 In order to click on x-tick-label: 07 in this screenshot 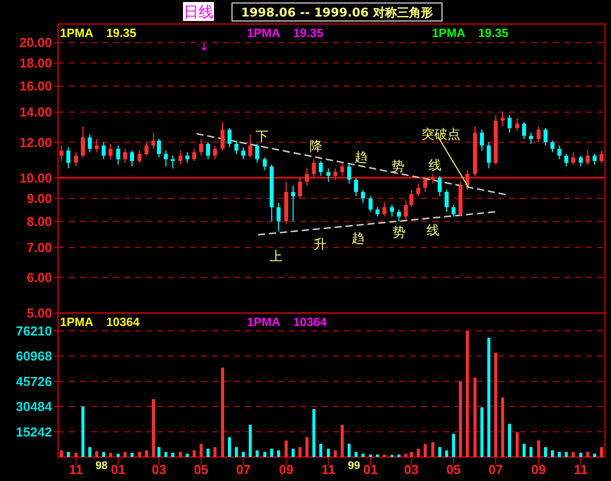, I will do `click(495, 469)`.